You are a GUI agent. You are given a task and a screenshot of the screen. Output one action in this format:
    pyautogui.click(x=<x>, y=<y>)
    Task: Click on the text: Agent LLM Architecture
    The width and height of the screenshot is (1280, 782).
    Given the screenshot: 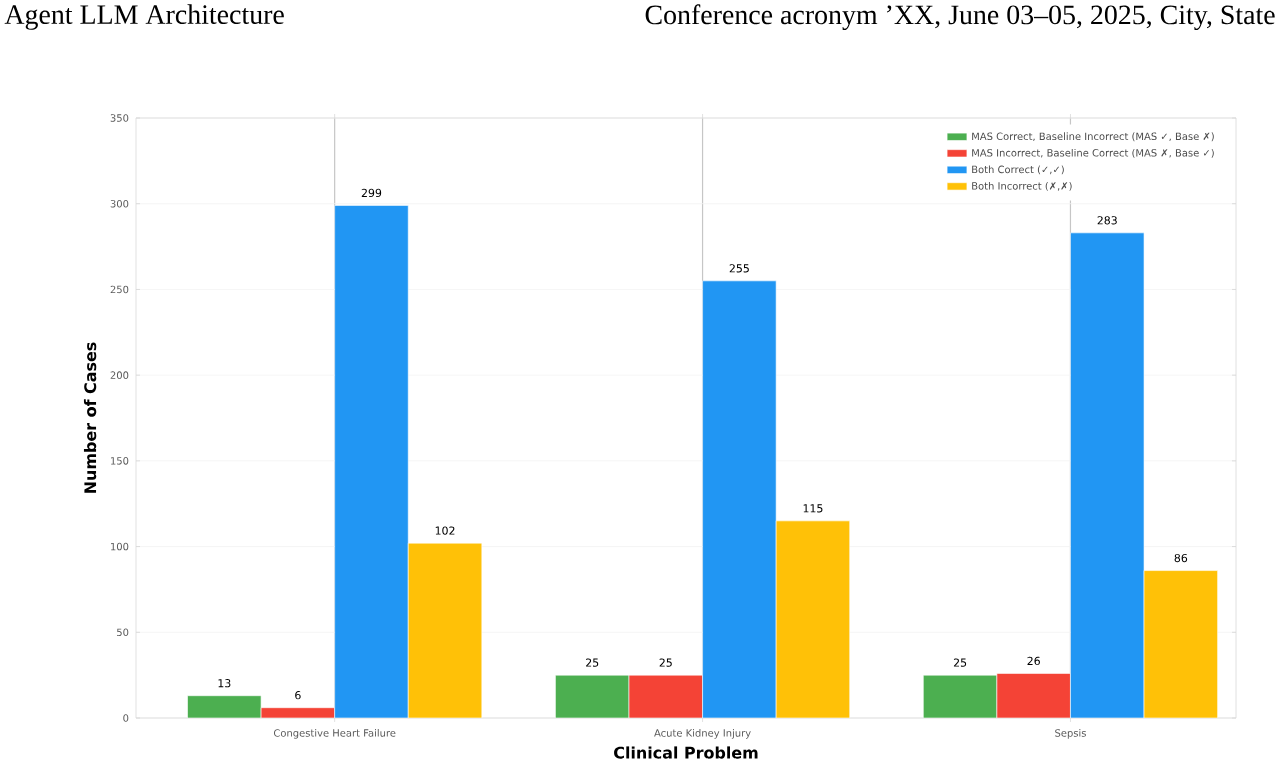 What is the action you would take?
    pyautogui.click(x=144, y=17)
    